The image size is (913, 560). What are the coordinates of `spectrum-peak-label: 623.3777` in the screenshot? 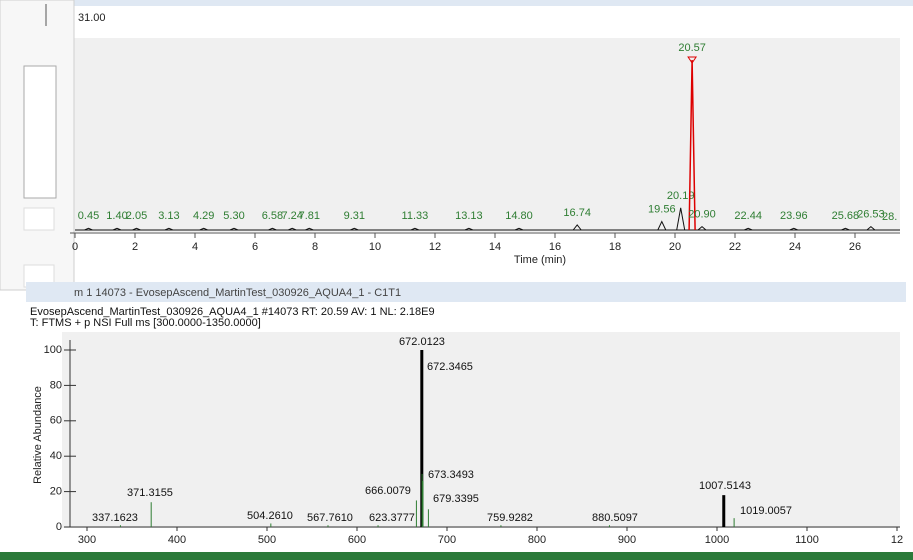 It's located at (392, 518).